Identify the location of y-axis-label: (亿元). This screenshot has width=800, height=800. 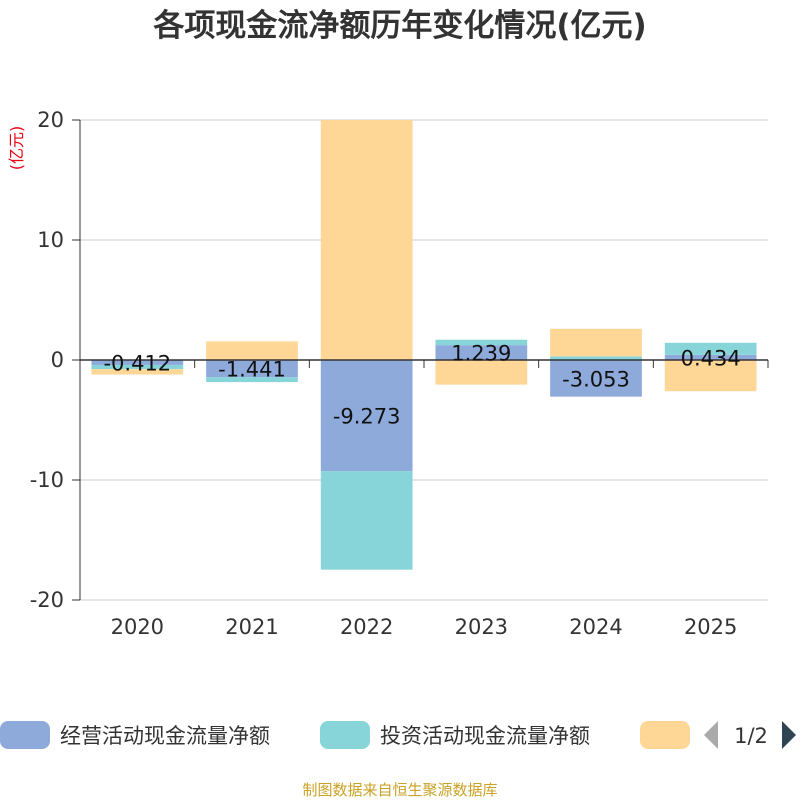
(16, 148).